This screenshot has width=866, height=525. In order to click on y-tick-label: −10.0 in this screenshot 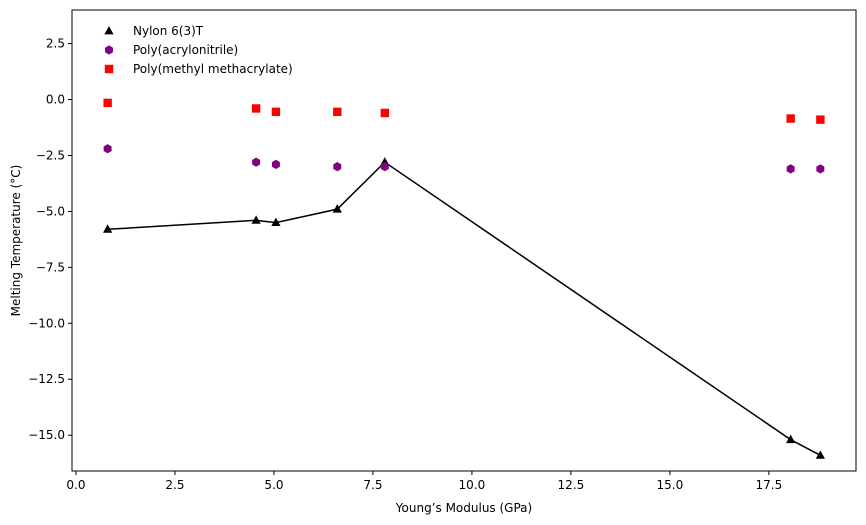, I will do `click(46, 323)`.